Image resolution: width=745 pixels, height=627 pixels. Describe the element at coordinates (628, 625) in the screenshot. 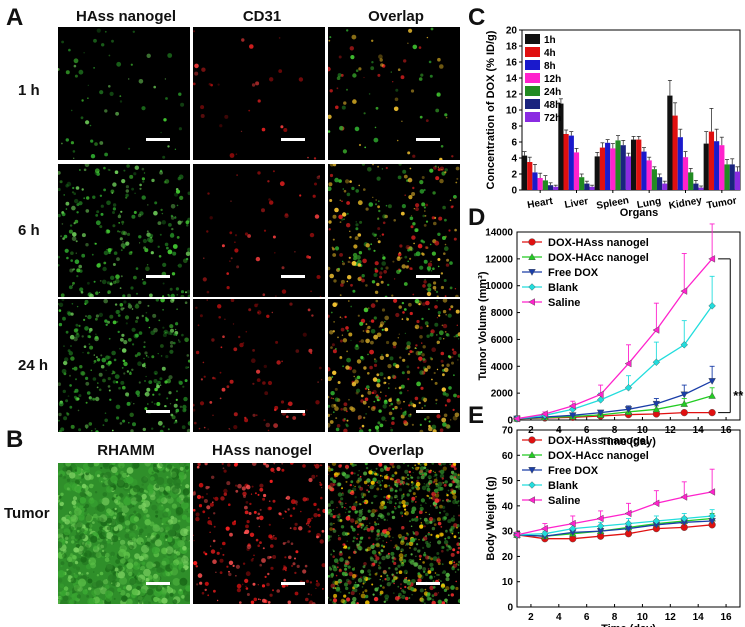

I see `chart-e-xlabel: Time (day)` at that location.